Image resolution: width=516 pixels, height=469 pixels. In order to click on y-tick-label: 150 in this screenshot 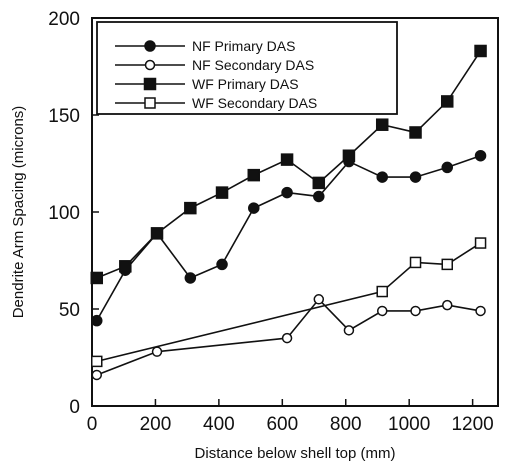, I will do `click(64, 116)`.